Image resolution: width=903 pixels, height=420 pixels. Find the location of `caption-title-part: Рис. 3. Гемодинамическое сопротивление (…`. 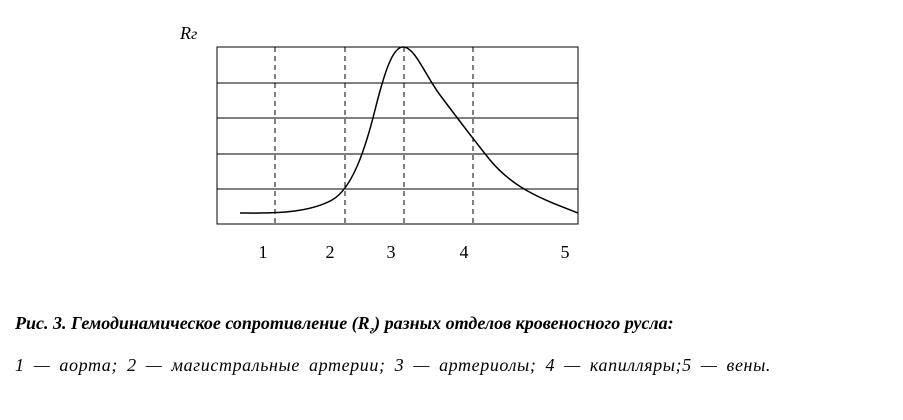

caption-title-part: Рис. 3. Гемодинамическое сопротивление (… is located at coordinates (192, 323).